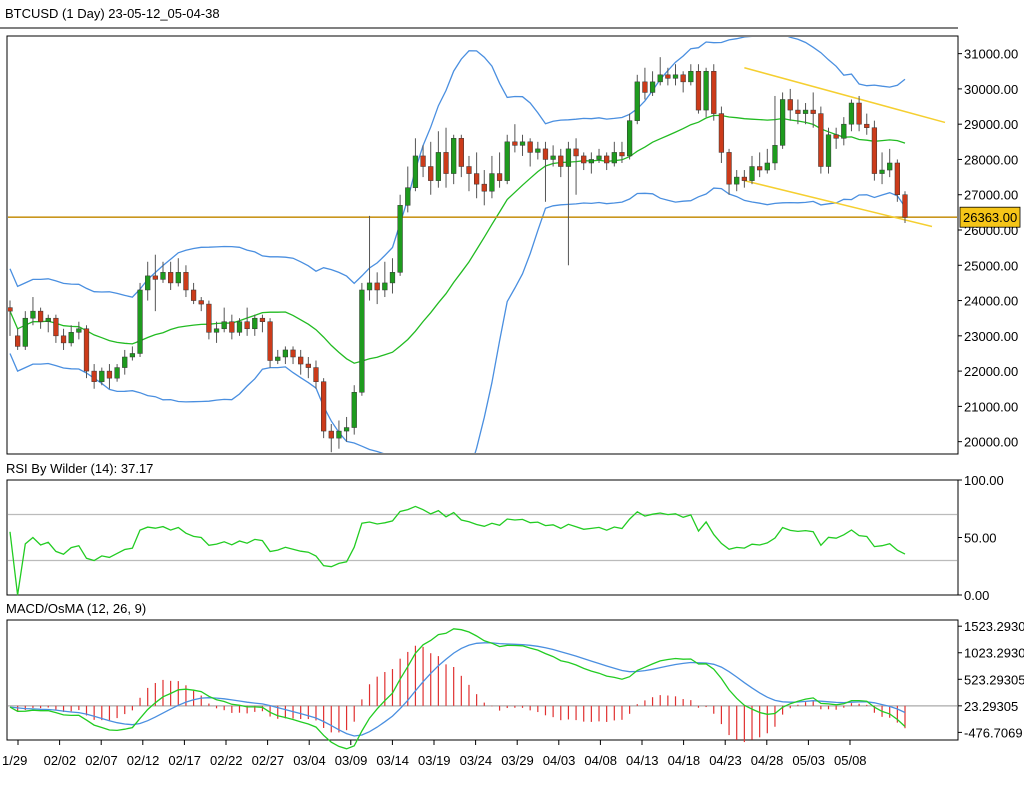 This screenshot has width=1024, height=810. What do you see at coordinates (309, 760) in the screenshot?
I see `date-tick-label: 03/04` at bounding box center [309, 760].